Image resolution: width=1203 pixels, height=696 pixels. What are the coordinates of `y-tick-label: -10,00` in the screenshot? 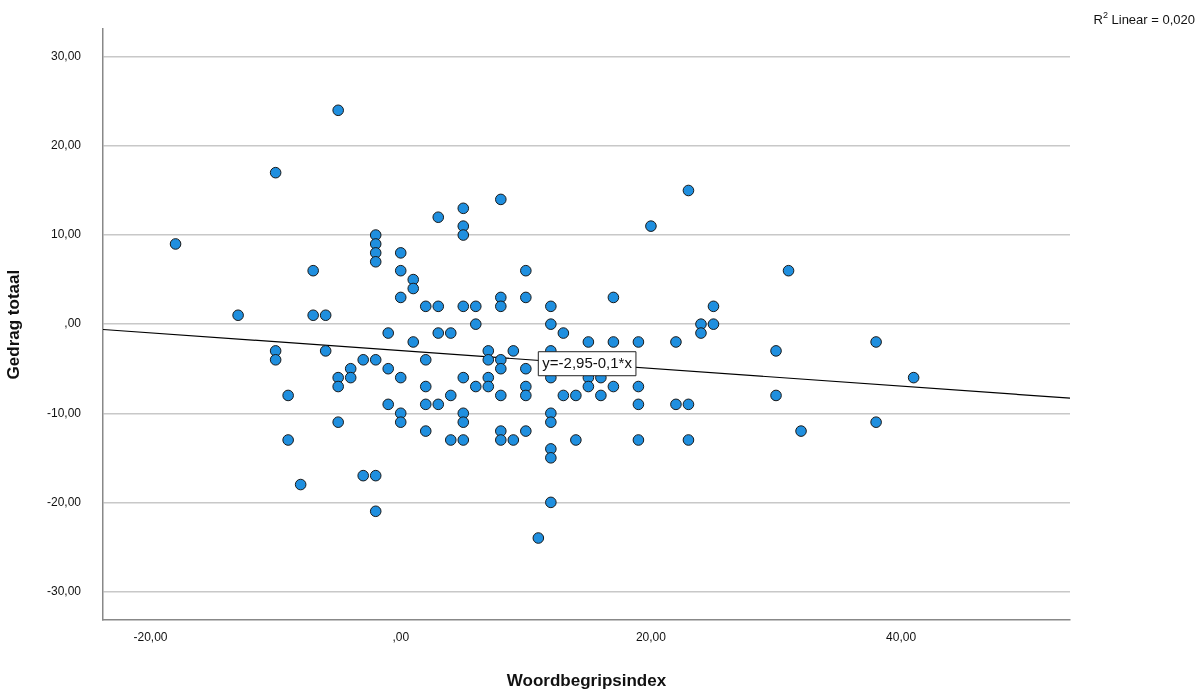 It's located at (64, 412).